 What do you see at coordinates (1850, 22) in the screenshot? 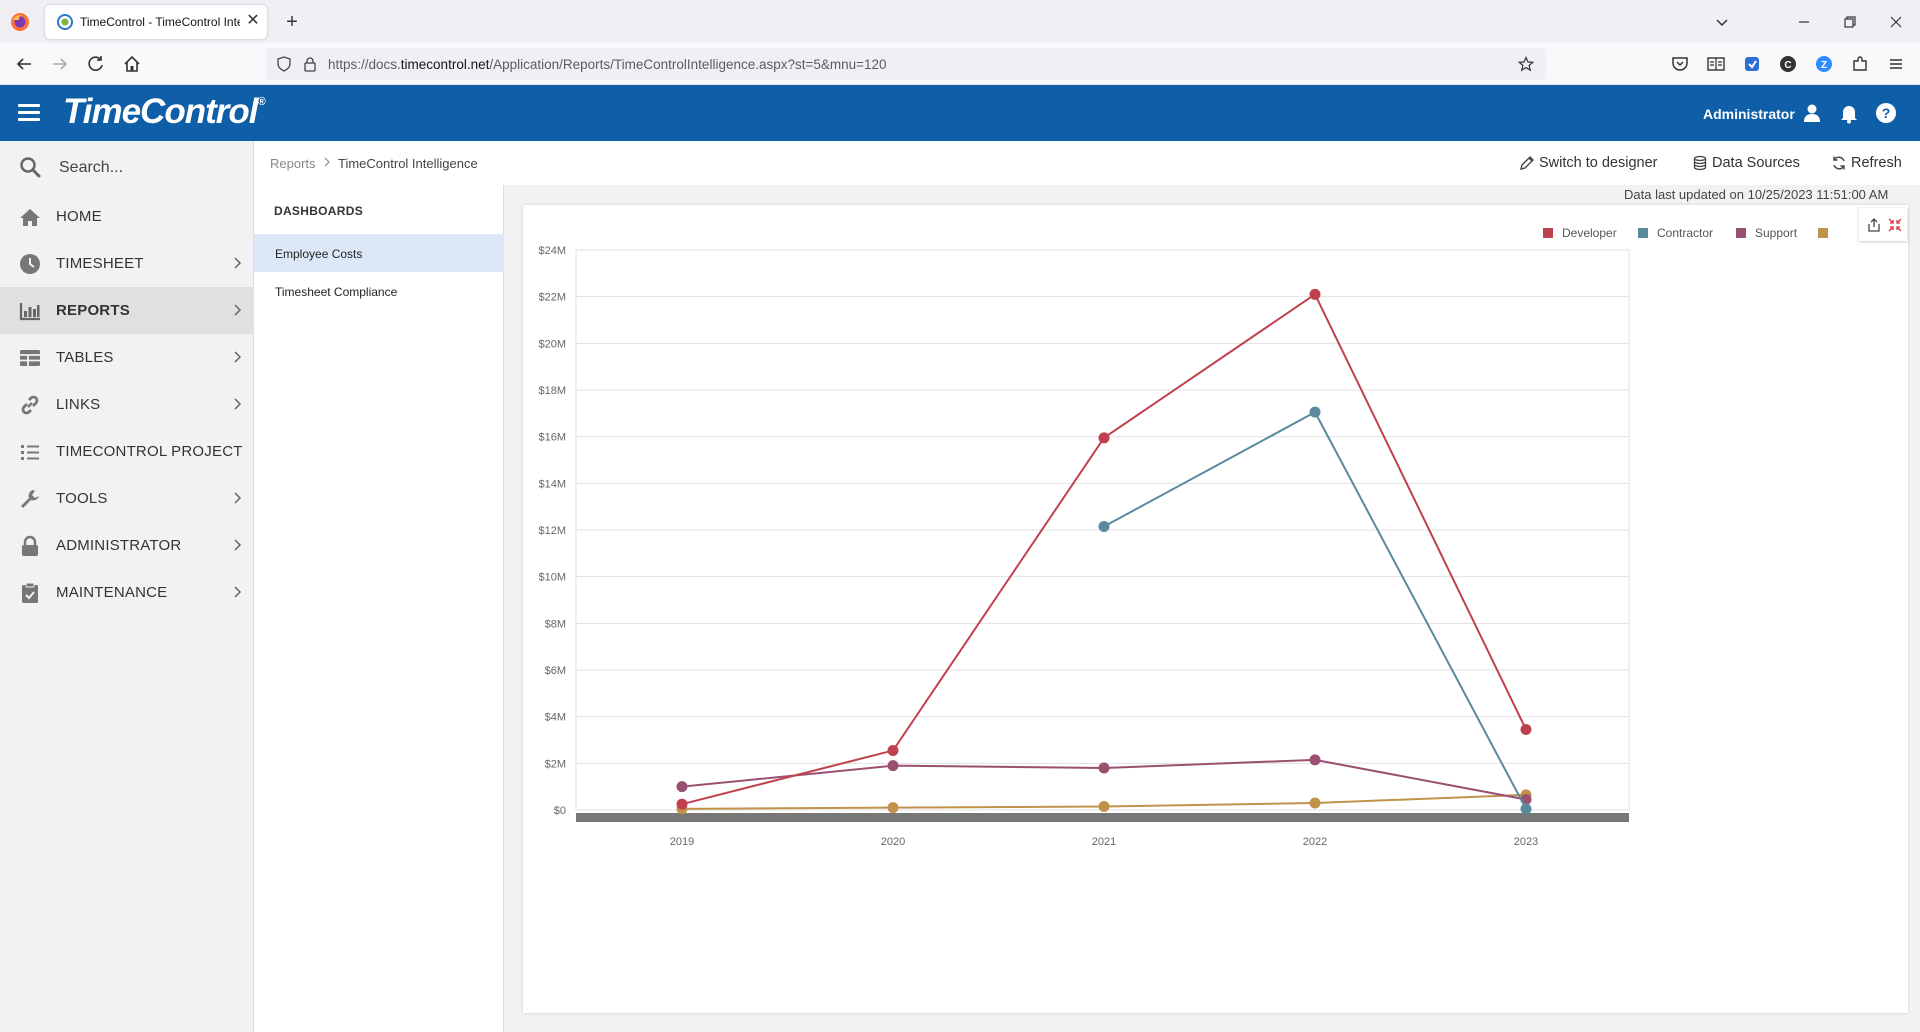
I see `restore-window-icon` at bounding box center [1850, 22].